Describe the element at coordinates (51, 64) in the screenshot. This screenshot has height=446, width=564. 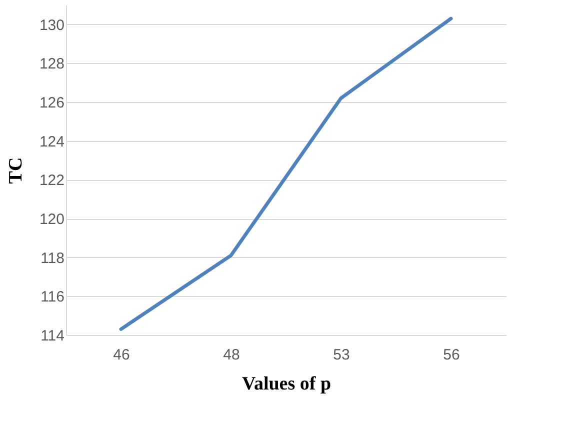
I see `y-tick-label: 128` at that location.